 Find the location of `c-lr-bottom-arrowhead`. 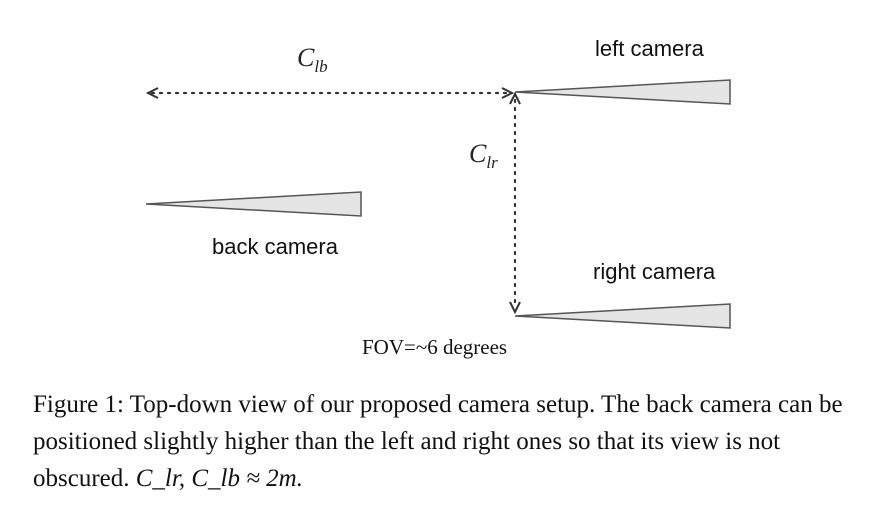

c-lr-bottom-arrowhead is located at coordinates (515, 308).